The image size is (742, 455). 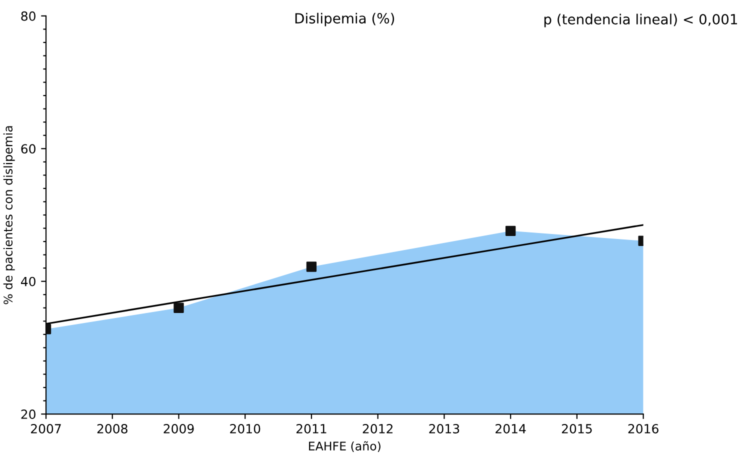 I want to click on annotation: p (tendencia lineal) < 0,001, so click(x=641, y=21).